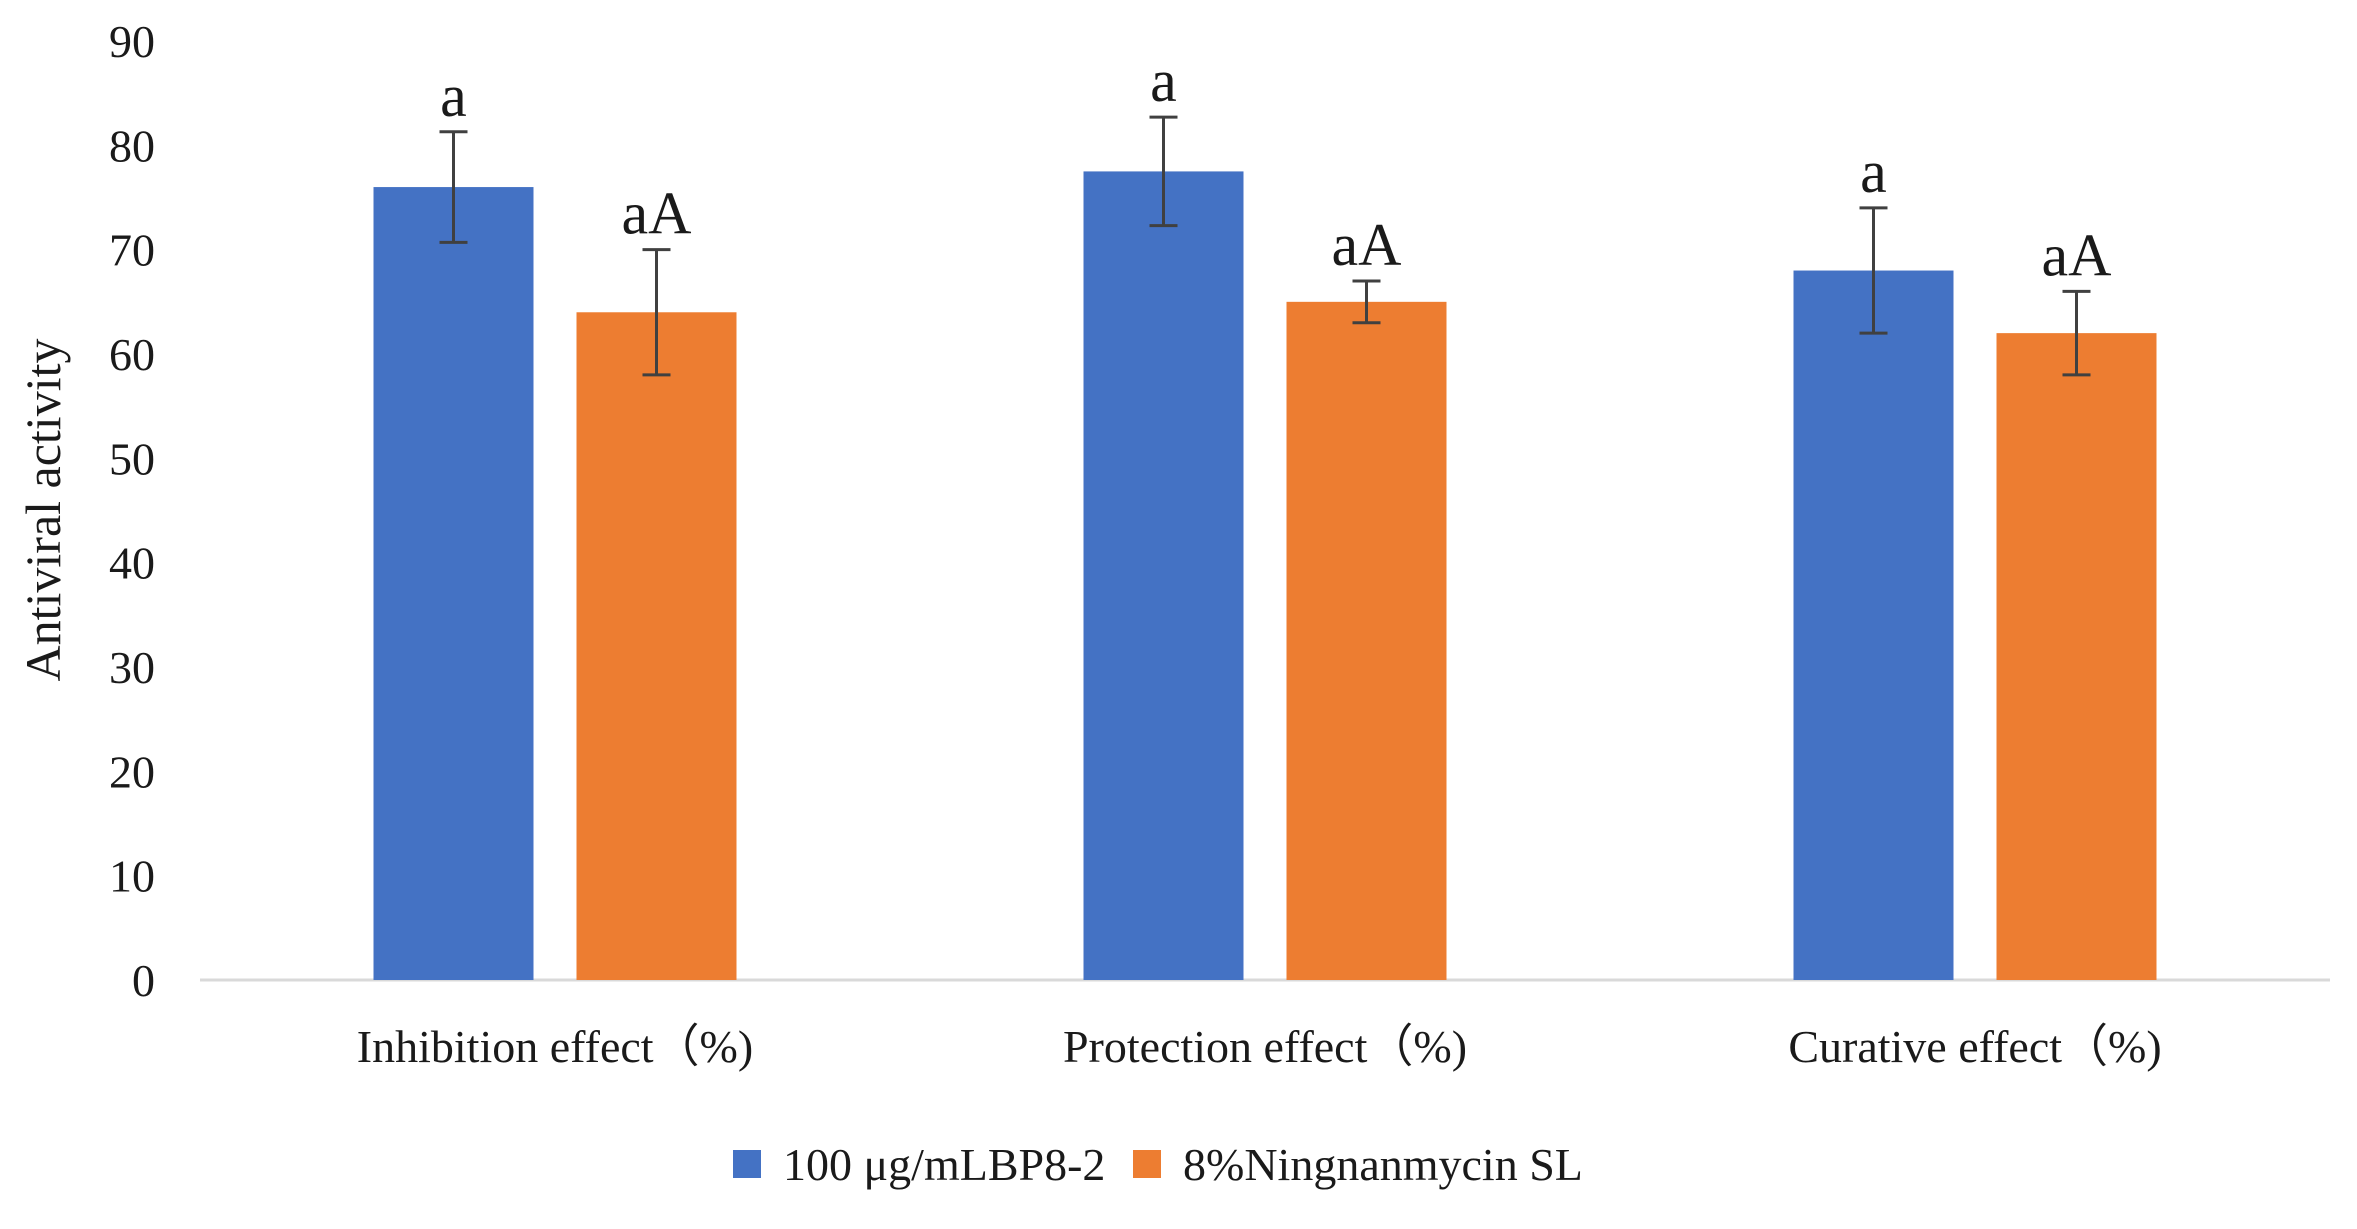 The height and width of the screenshot is (1229, 2357). Describe the element at coordinates (132, 563) in the screenshot. I see `y-tick-label: 40` at that location.